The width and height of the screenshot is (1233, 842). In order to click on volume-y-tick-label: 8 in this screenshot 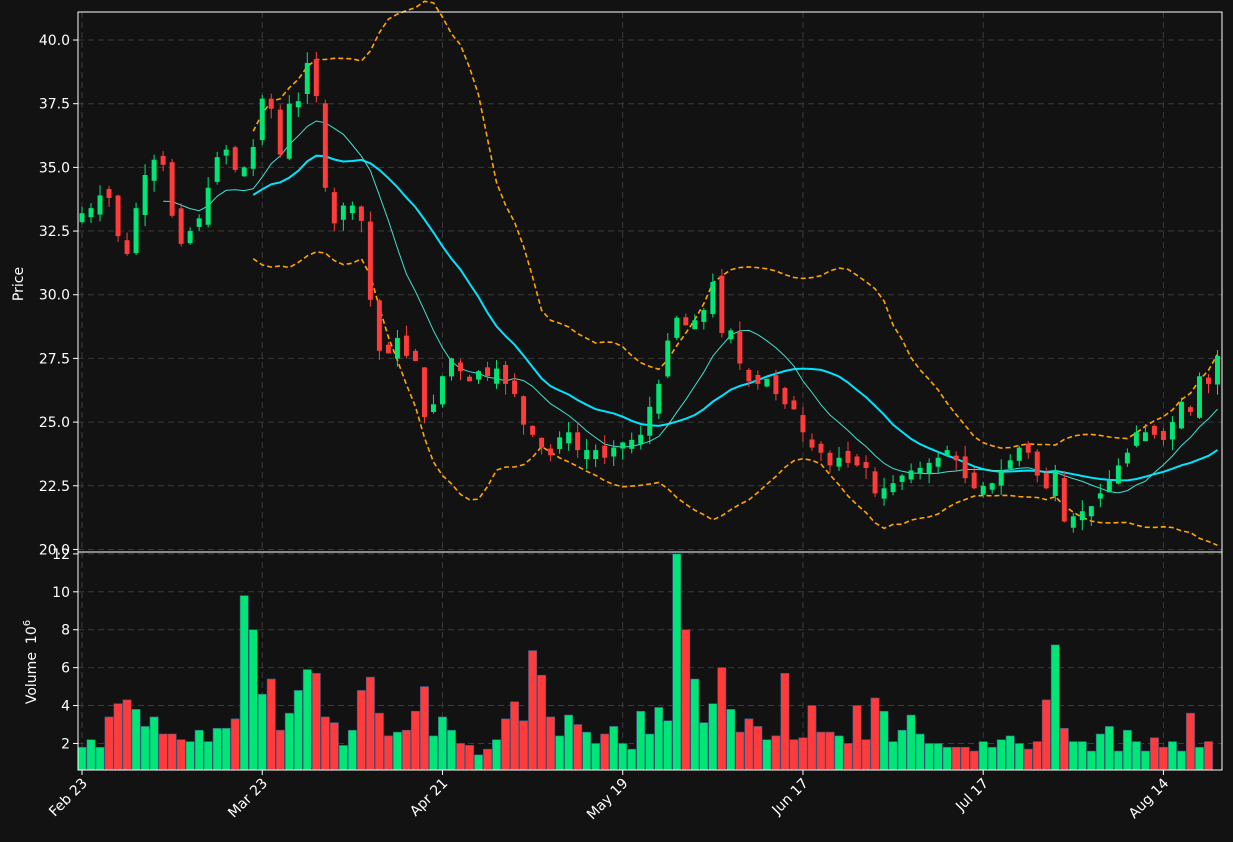, I will do `click(65, 631)`.